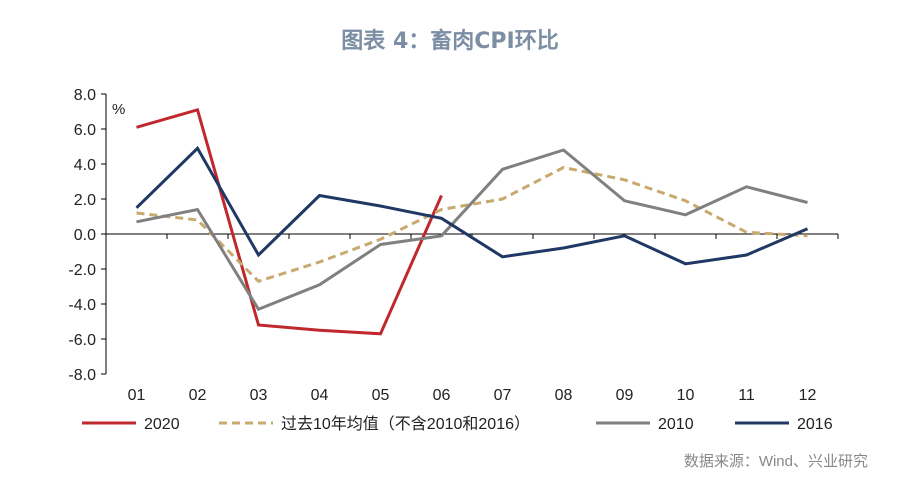 This screenshot has width=900, height=491. Describe the element at coordinates (118, 109) in the screenshot. I see `y-axis-unit-label: %` at that location.